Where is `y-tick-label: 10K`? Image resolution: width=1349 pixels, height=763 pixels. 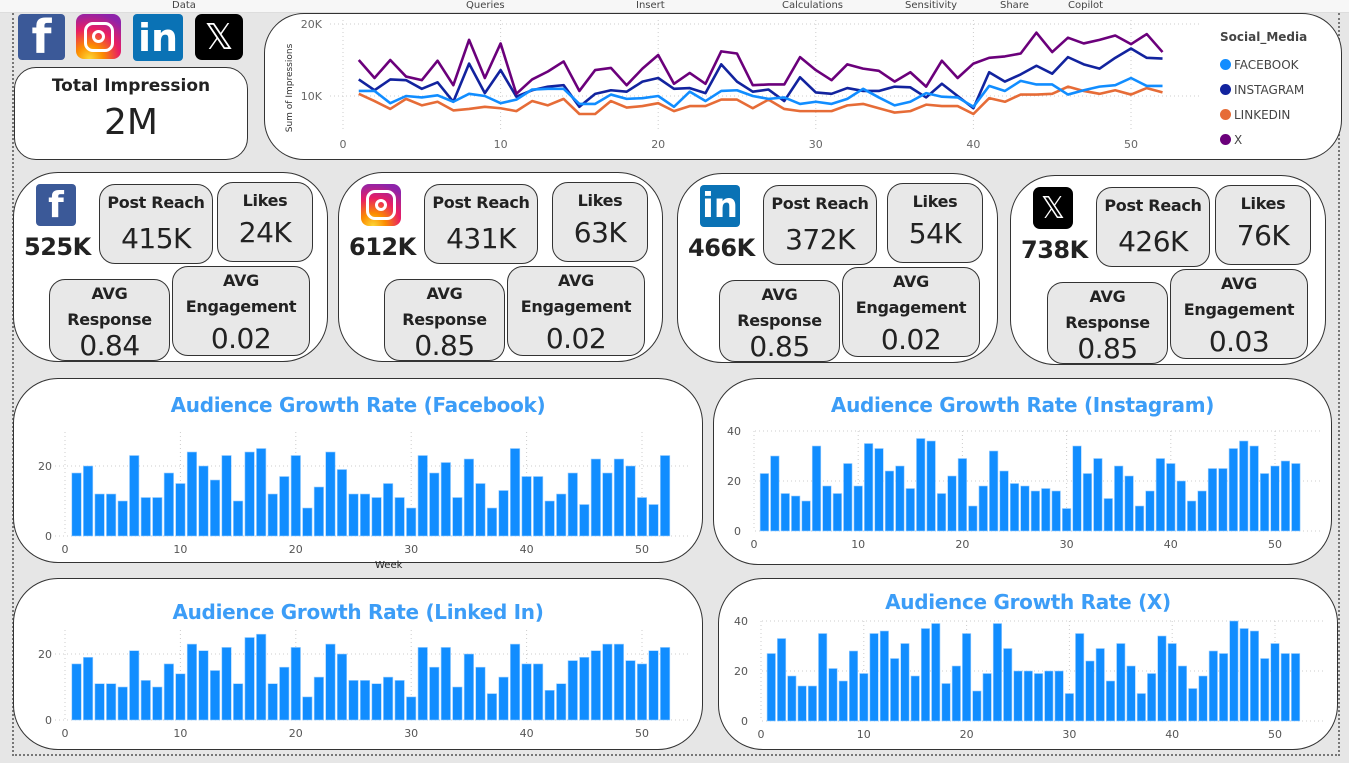 y-tick-label: 10K is located at coordinates (312, 96).